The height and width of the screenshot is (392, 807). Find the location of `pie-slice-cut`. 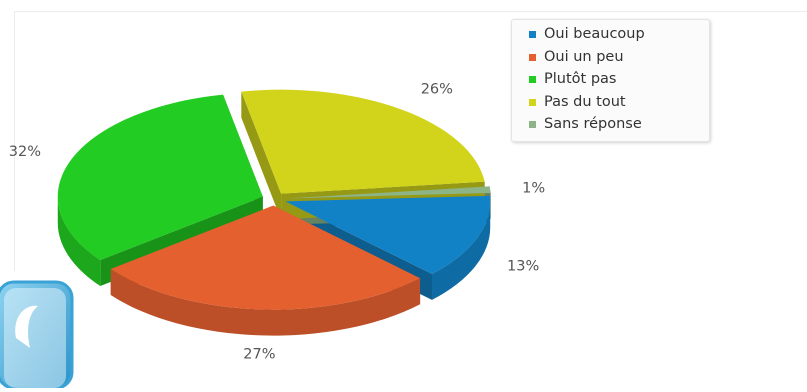

pie-slice-cut is located at coordinates (261, 155).